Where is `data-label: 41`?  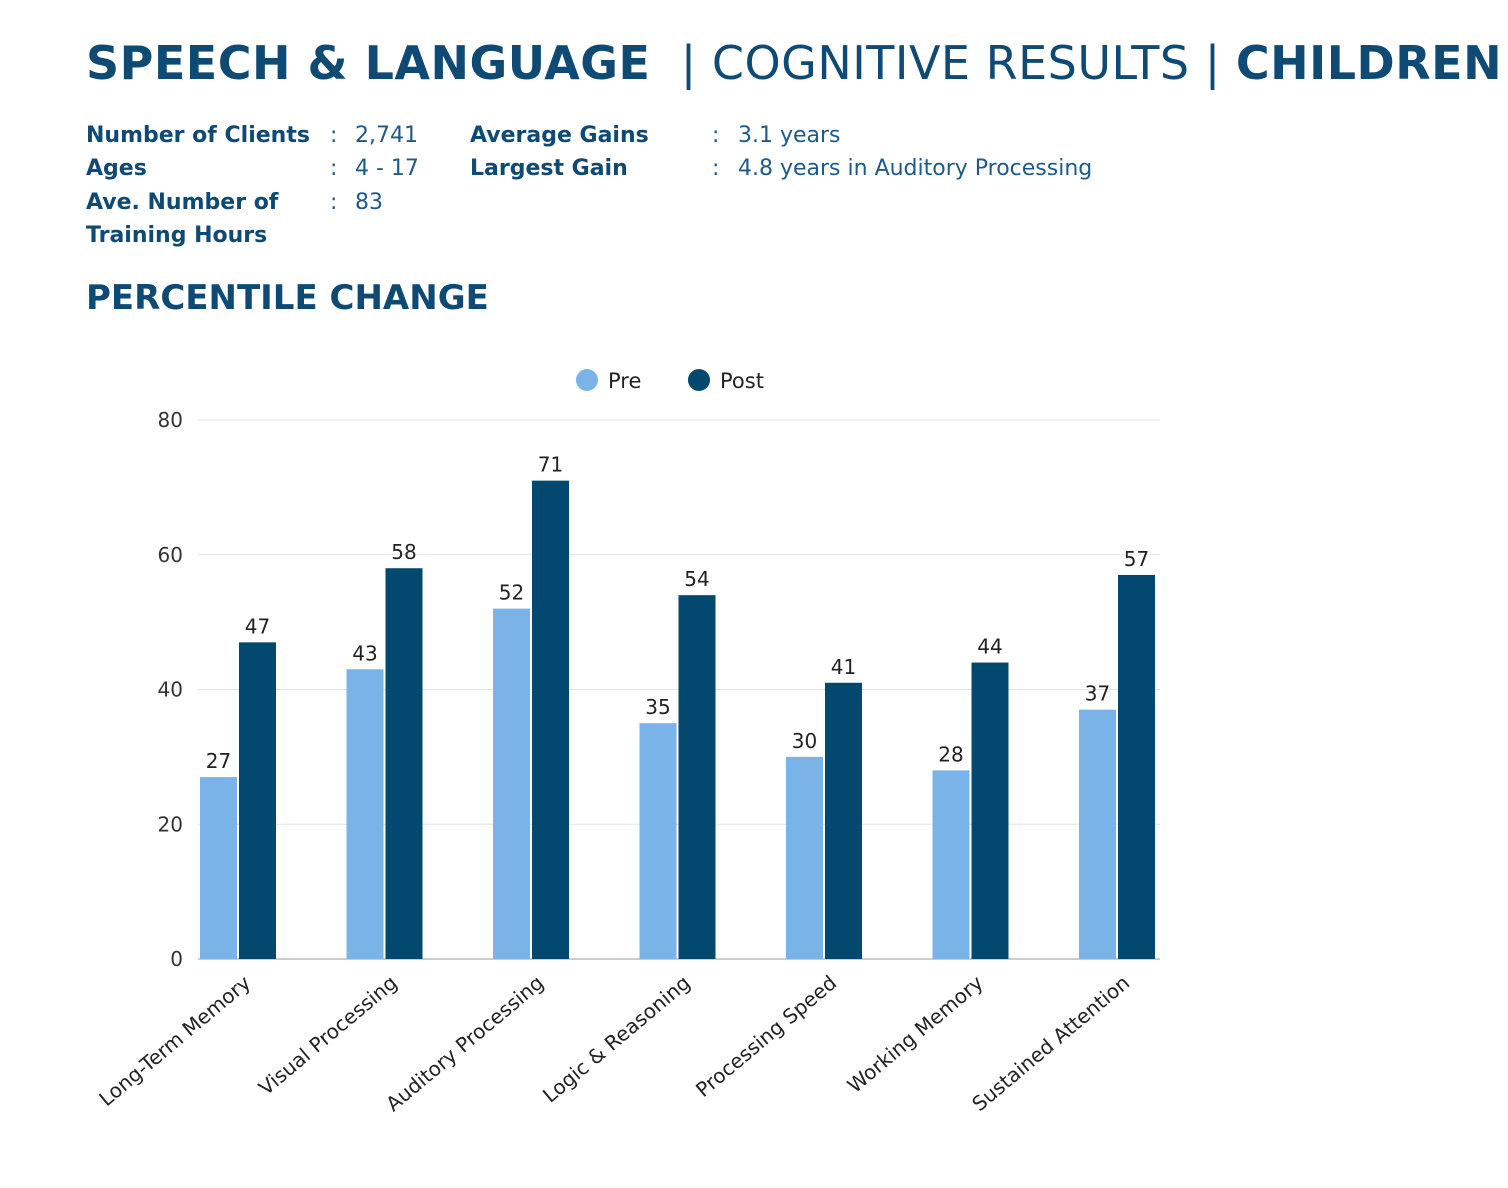
data-label: 41 is located at coordinates (843, 667).